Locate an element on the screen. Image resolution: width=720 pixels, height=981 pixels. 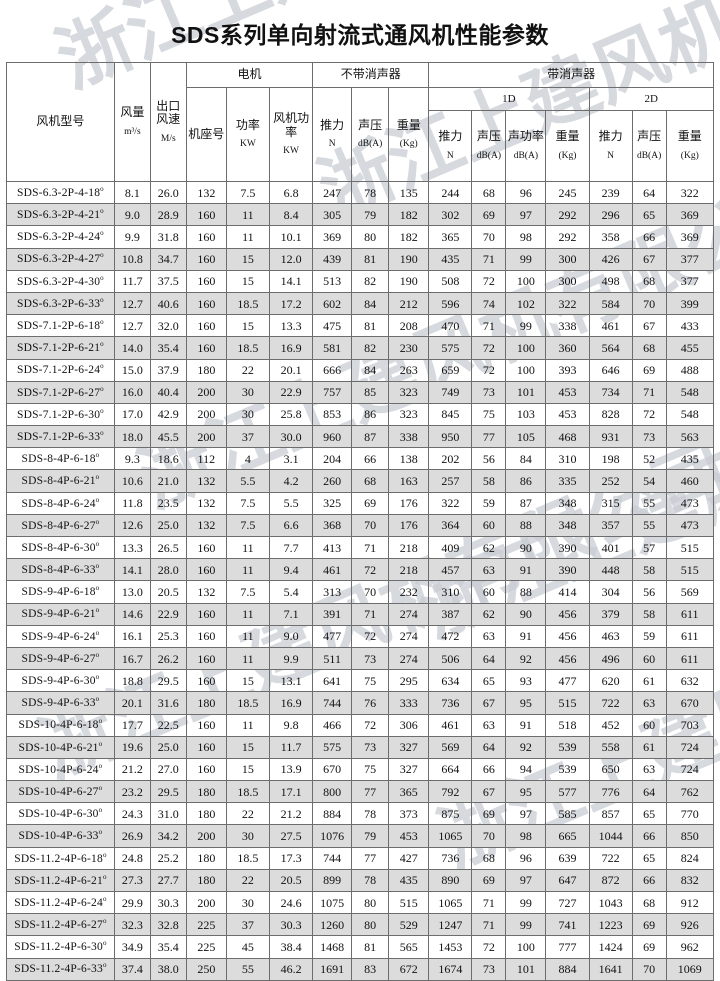
cell-wt0: 672 is located at coordinates (409, 969).